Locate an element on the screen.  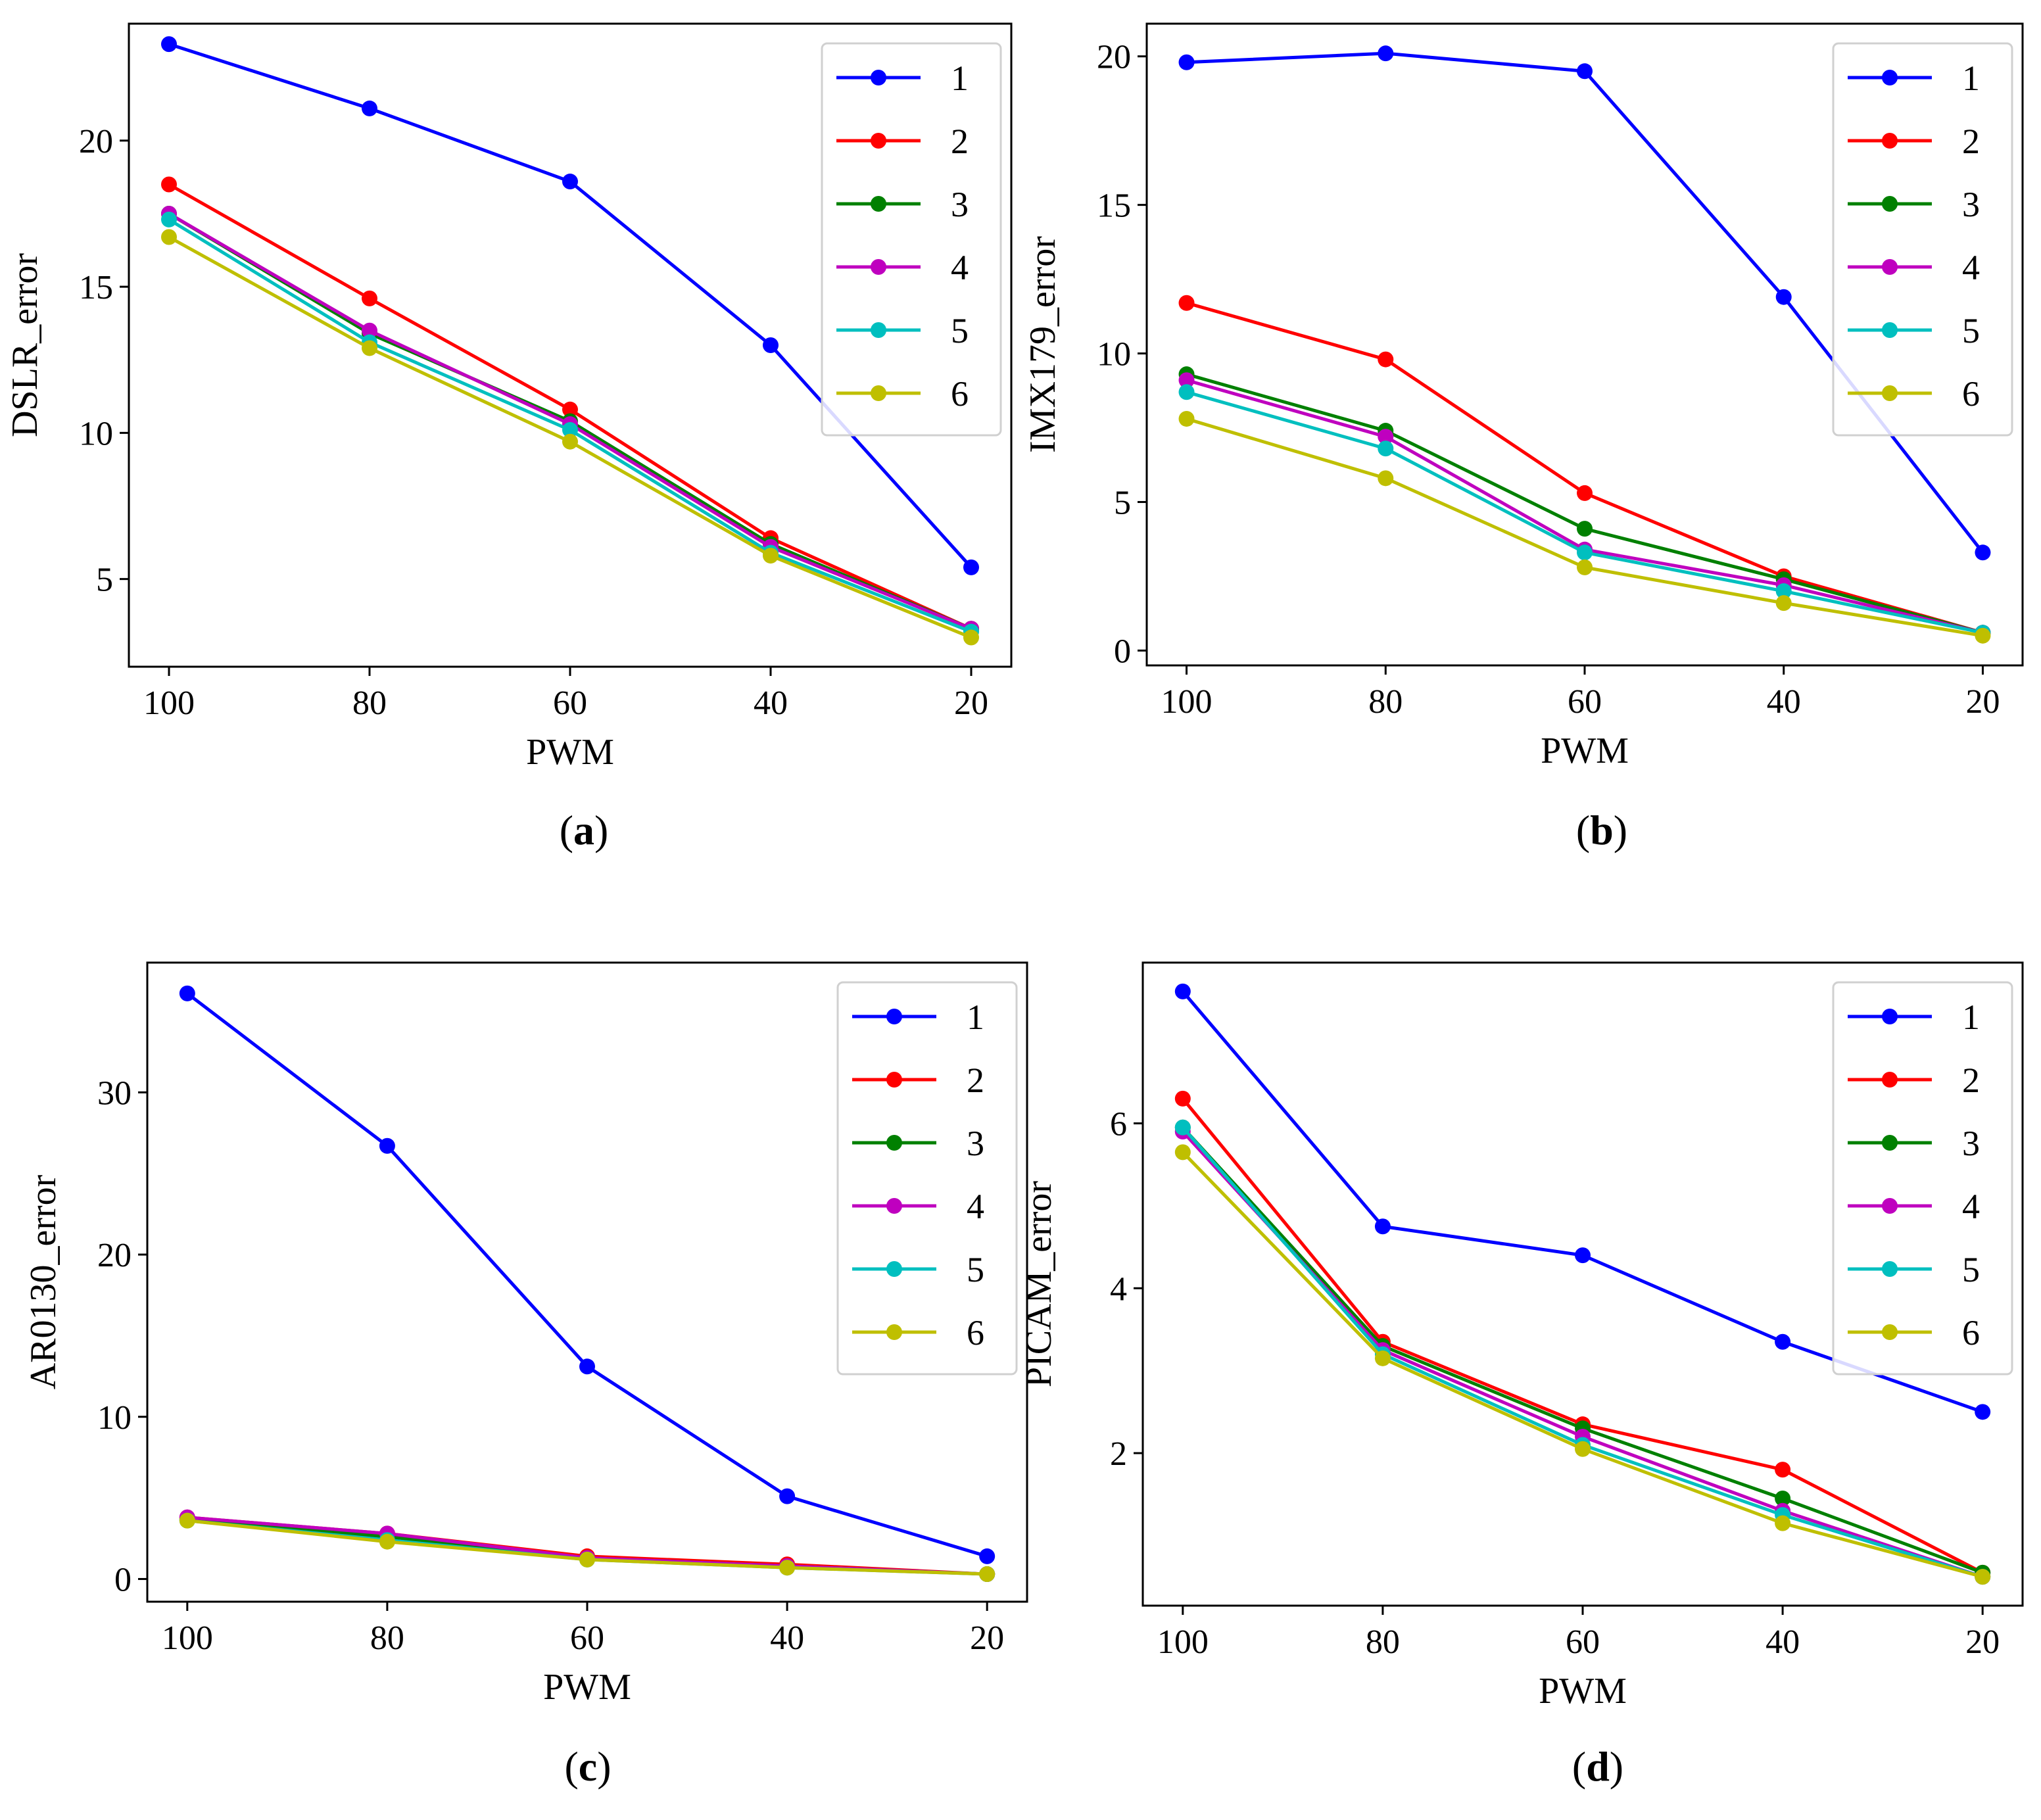
x-tick-label: 80 is located at coordinates (1385, 702).